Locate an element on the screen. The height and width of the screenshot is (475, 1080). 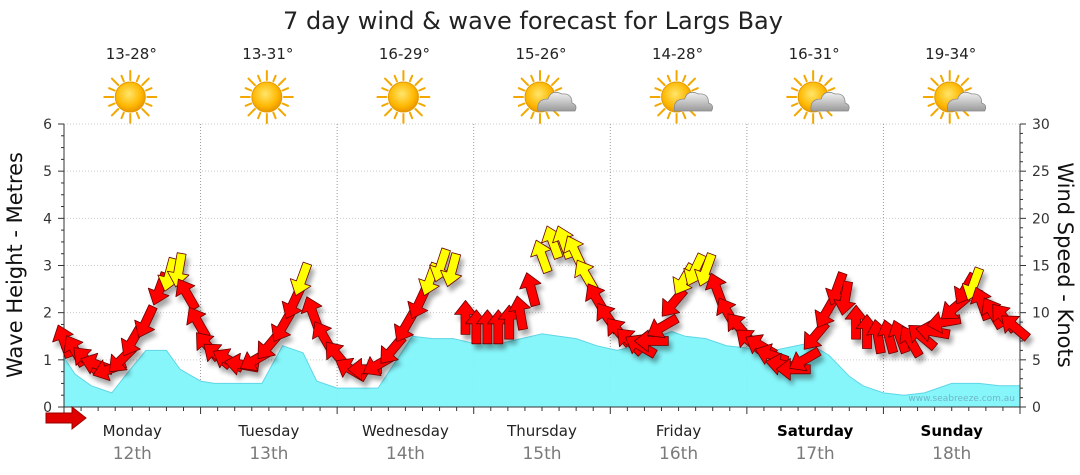
y-tick-label-left: 5 is located at coordinates (47, 172).